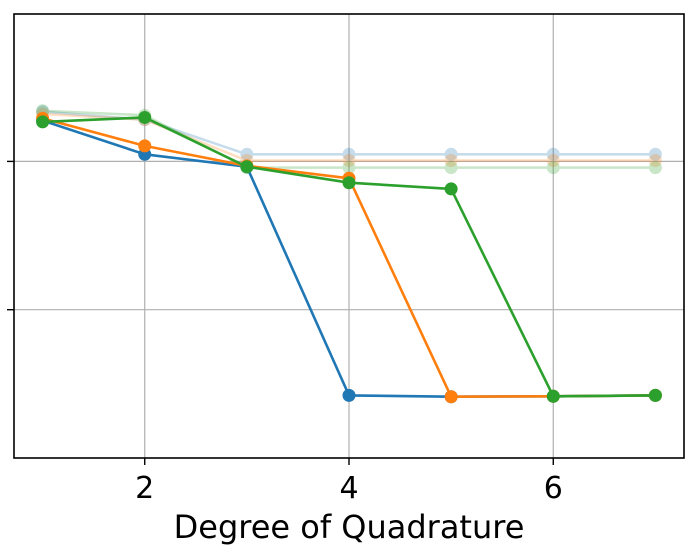 This screenshot has height=560, width=698. What do you see at coordinates (553, 488) in the screenshot?
I see `x-tick-label: 6` at bounding box center [553, 488].